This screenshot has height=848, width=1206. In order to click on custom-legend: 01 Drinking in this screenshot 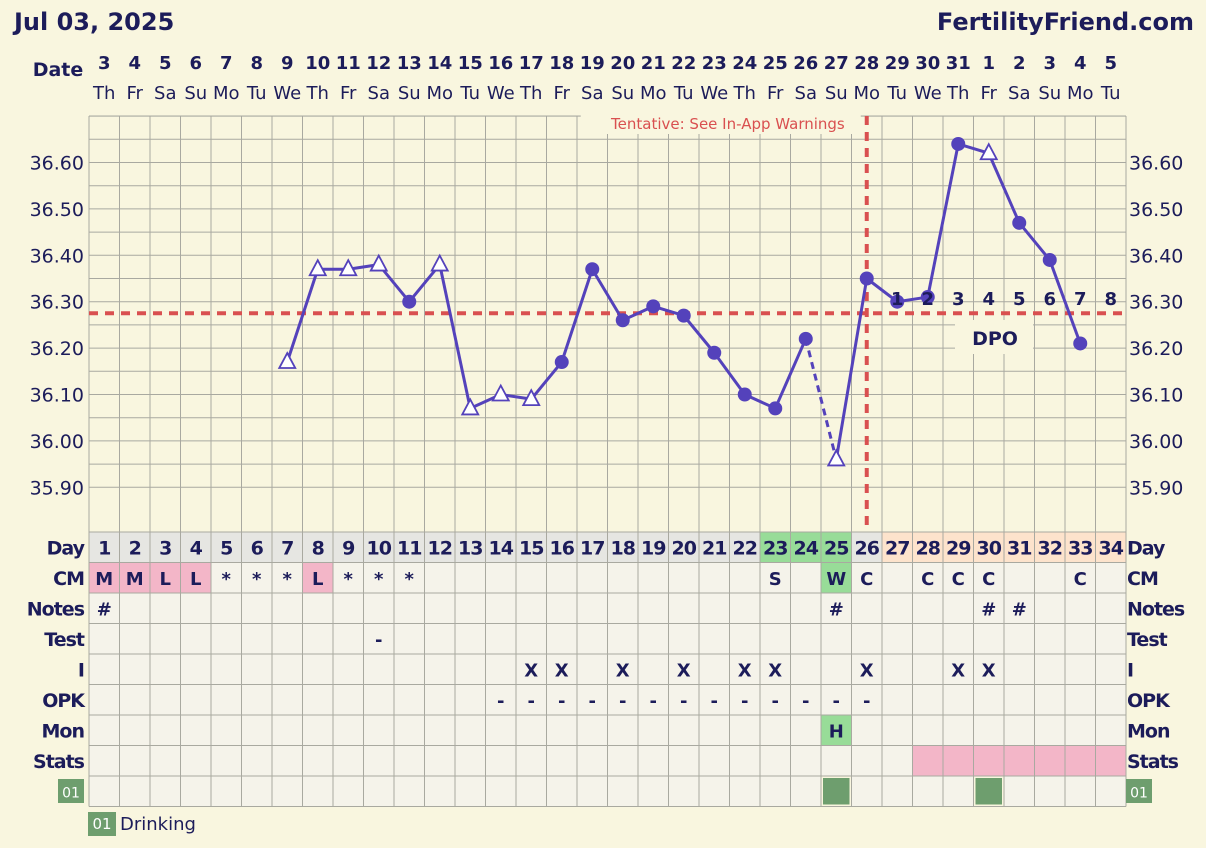, I will do `click(142, 824)`.